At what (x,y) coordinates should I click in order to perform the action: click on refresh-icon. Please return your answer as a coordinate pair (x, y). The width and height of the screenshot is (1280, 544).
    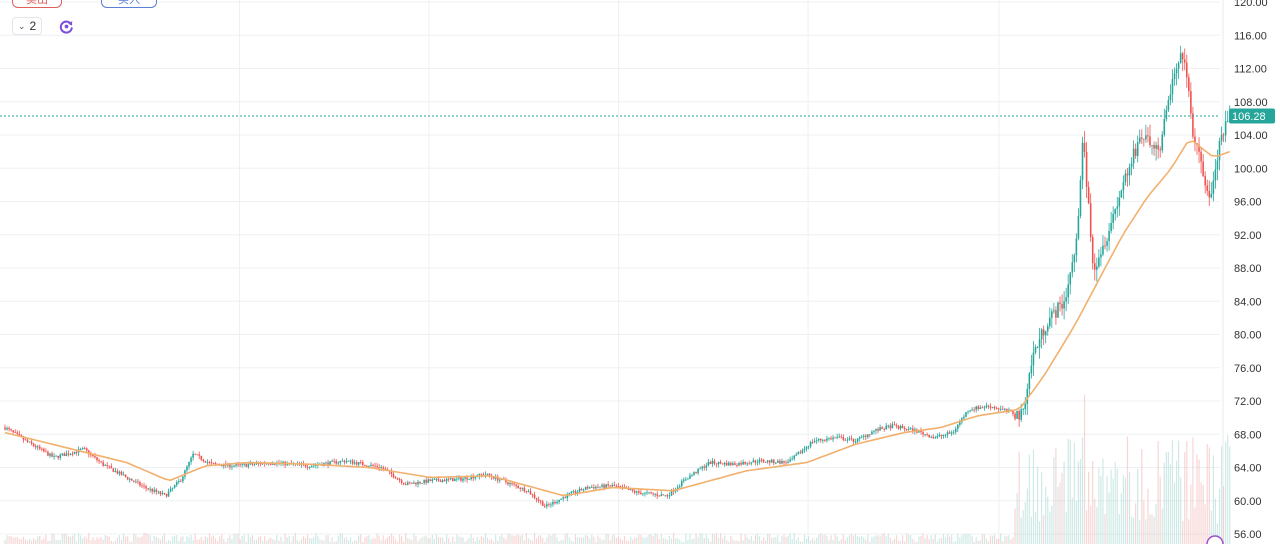
    Looking at the image, I should click on (66, 26).